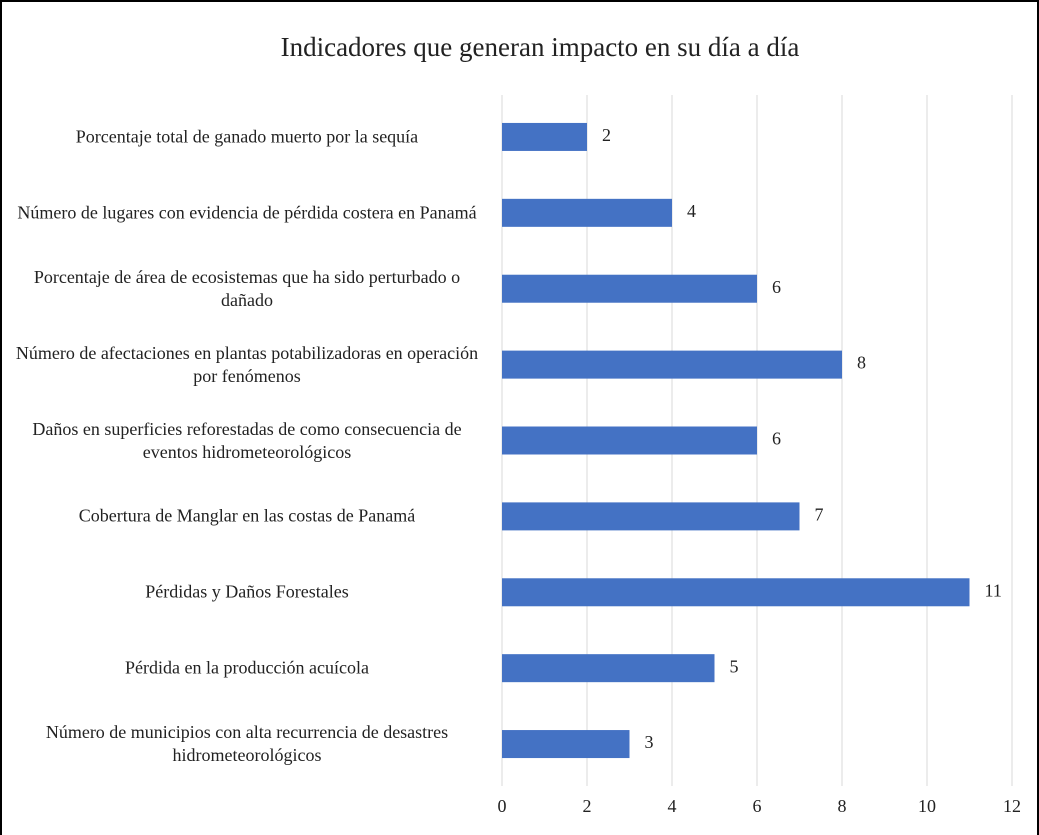 This screenshot has width=1039, height=835. What do you see at coordinates (502, 806) in the screenshot?
I see `x-tick-label: 0` at bounding box center [502, 806].